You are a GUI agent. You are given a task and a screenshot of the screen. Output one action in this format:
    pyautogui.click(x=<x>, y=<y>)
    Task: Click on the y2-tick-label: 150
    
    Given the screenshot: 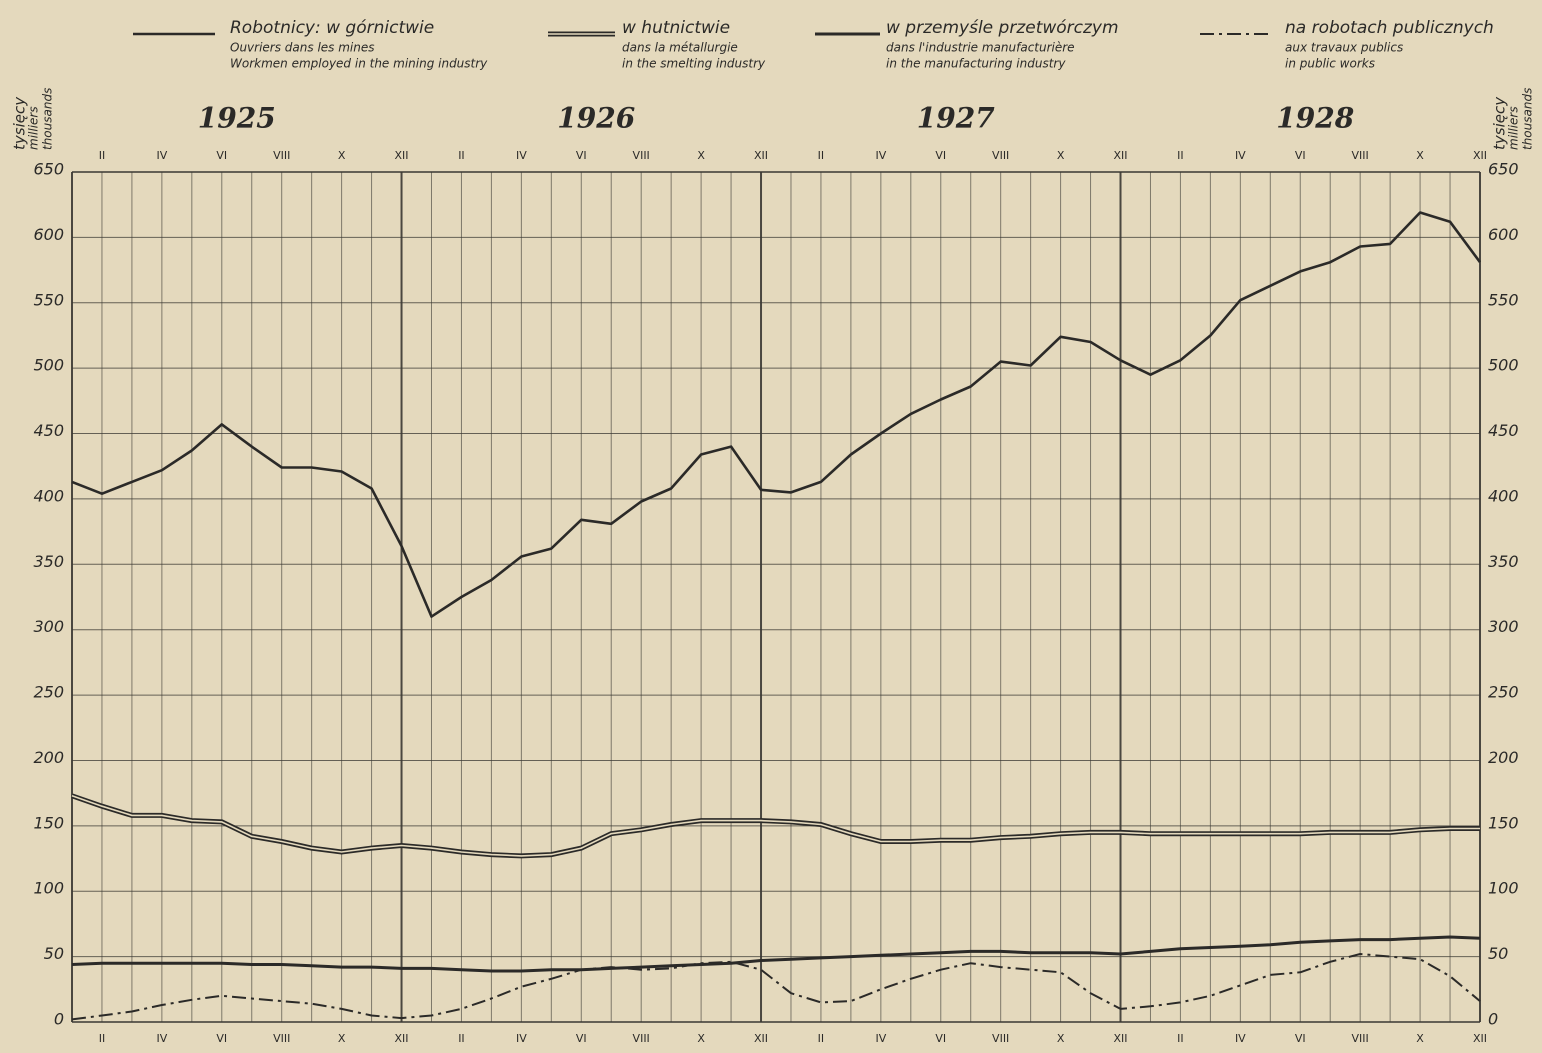 What is the action you would take?
    pyautogui.click(x=1503, y=822)
    